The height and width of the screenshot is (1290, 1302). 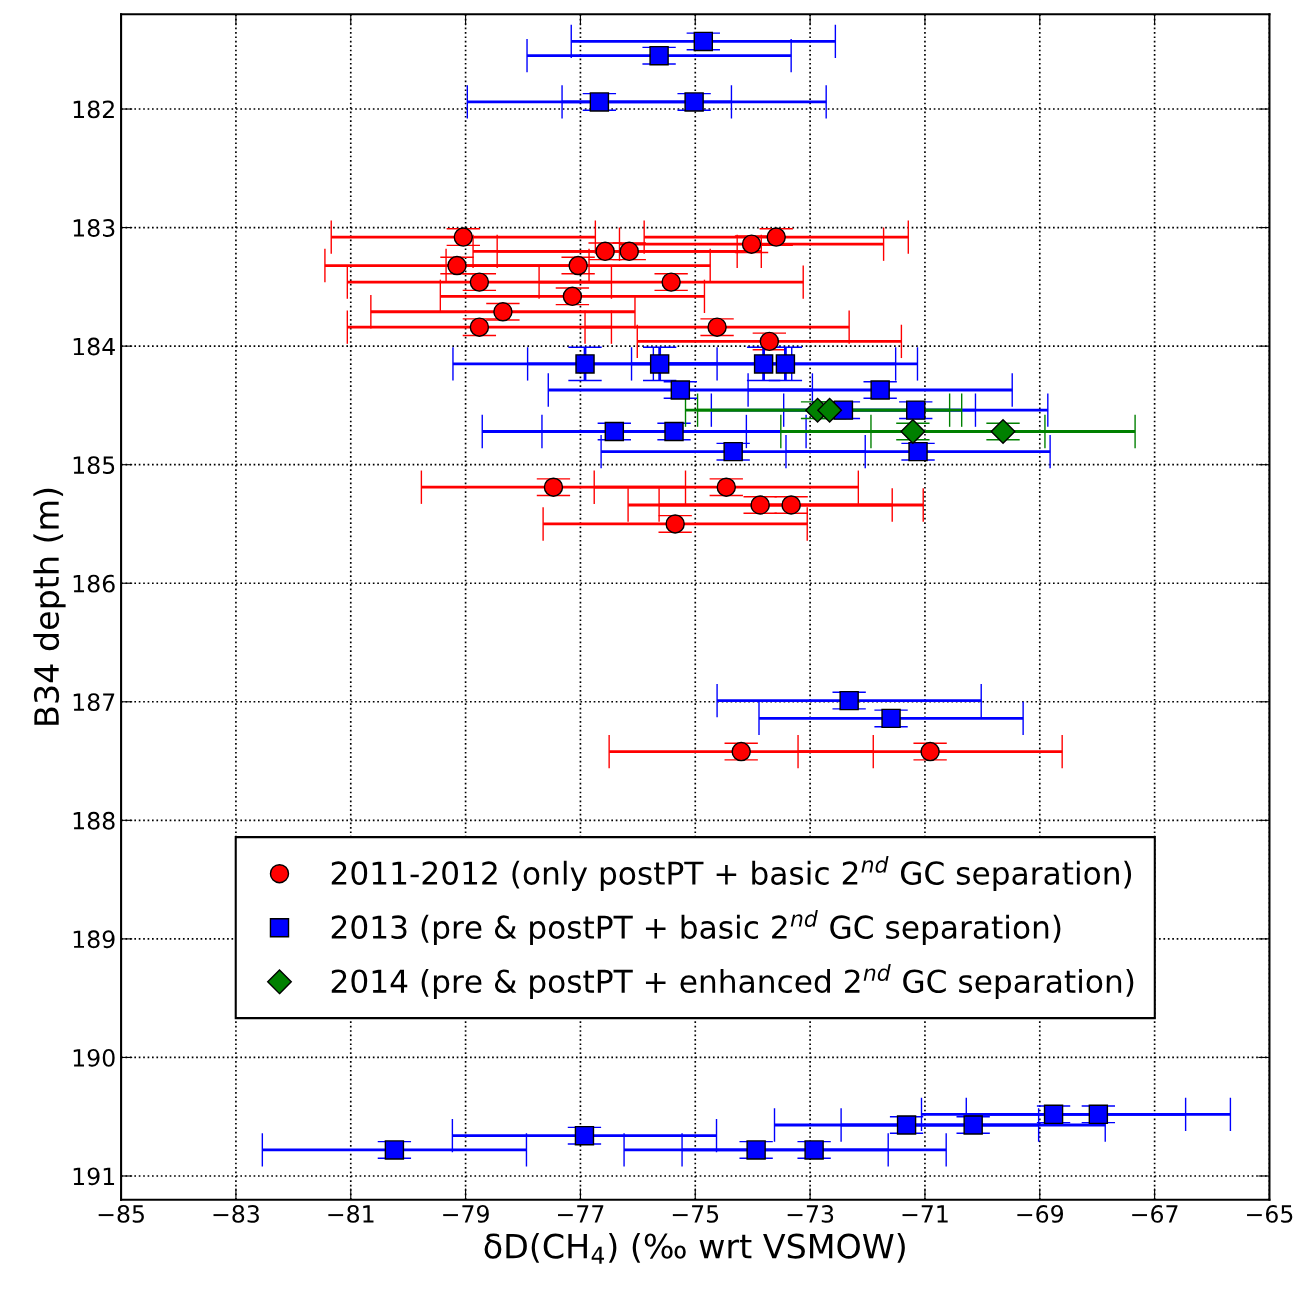 What do you see at coordinates (732, 982) in the screenshot?
I see `legend-label: 2014 (pre & postPT + enhanced 2$^{nd}$ GC separation)` at bounding box center [732, 982].